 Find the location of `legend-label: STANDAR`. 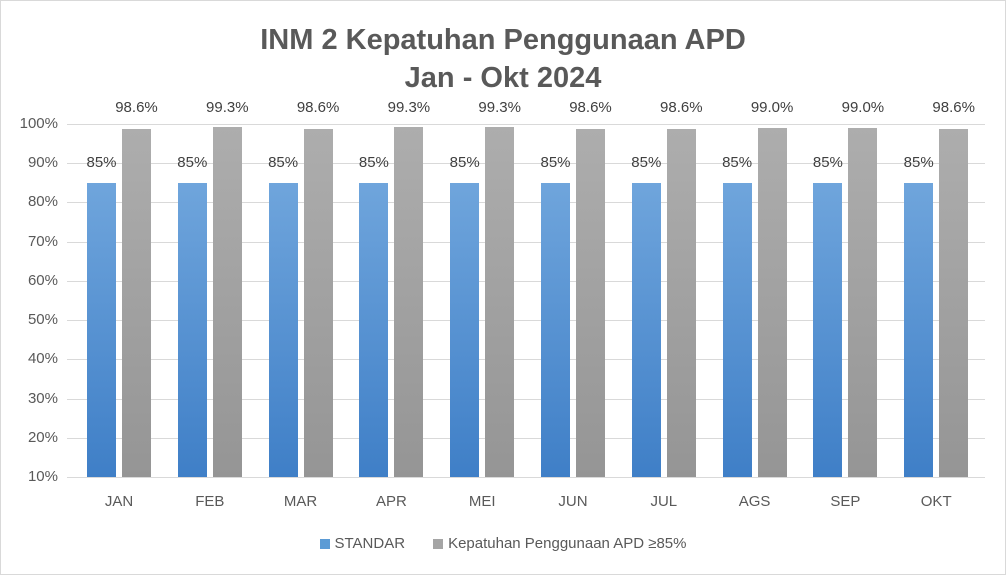

legend-label: STANDAR is located at coordinates (370, 543).